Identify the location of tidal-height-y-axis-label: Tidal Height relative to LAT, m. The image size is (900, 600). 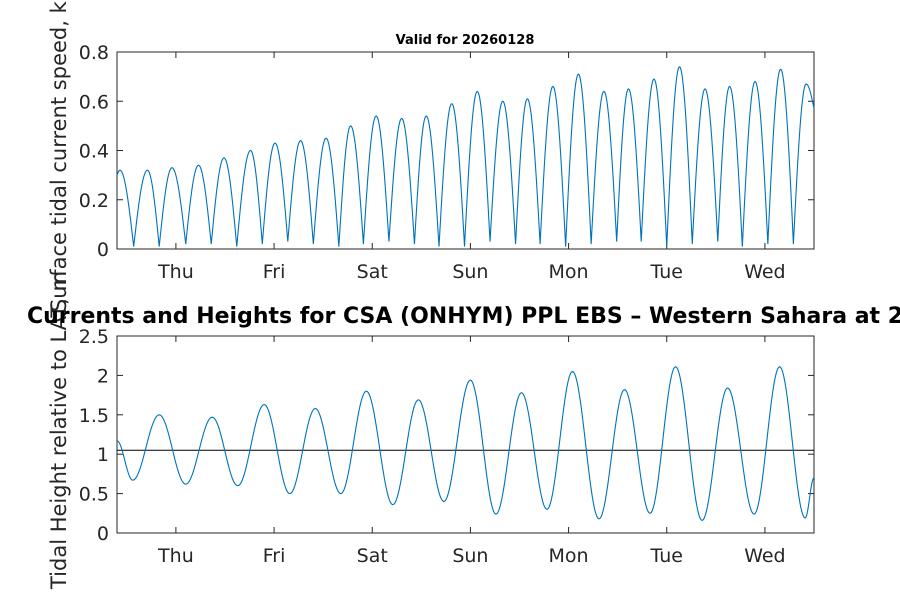
(59, 430).